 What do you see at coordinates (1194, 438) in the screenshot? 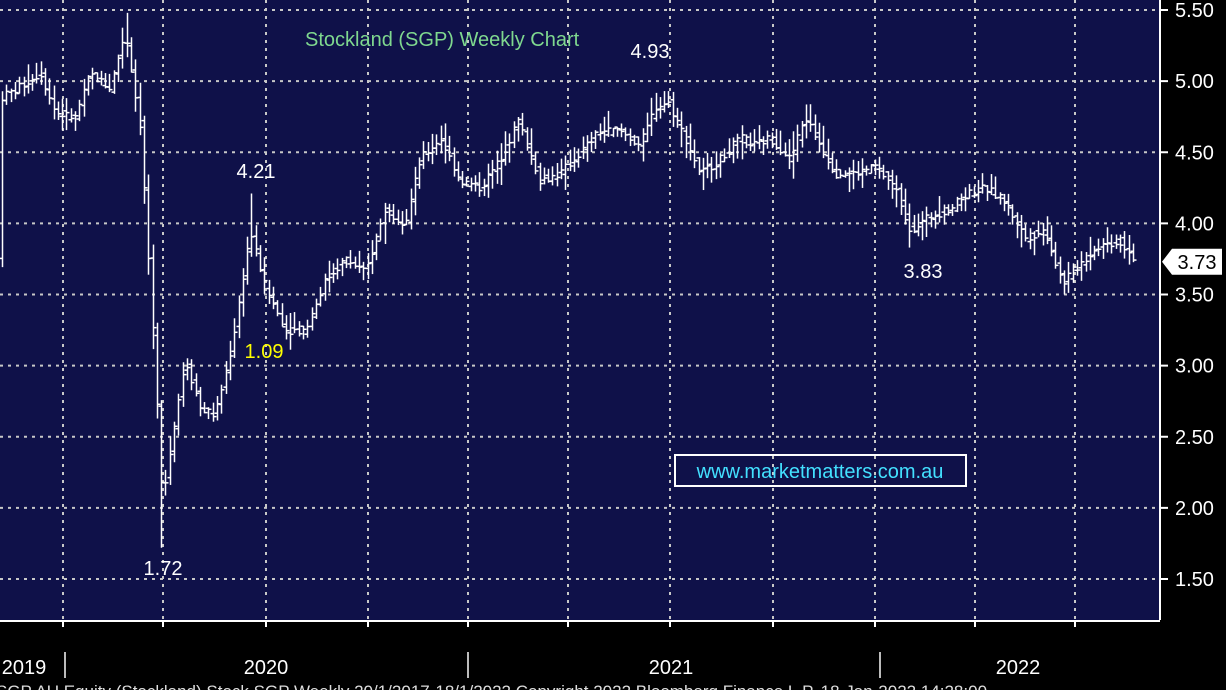
I see `y-tick-label: 2.50` at bounding box center [1194, 438].